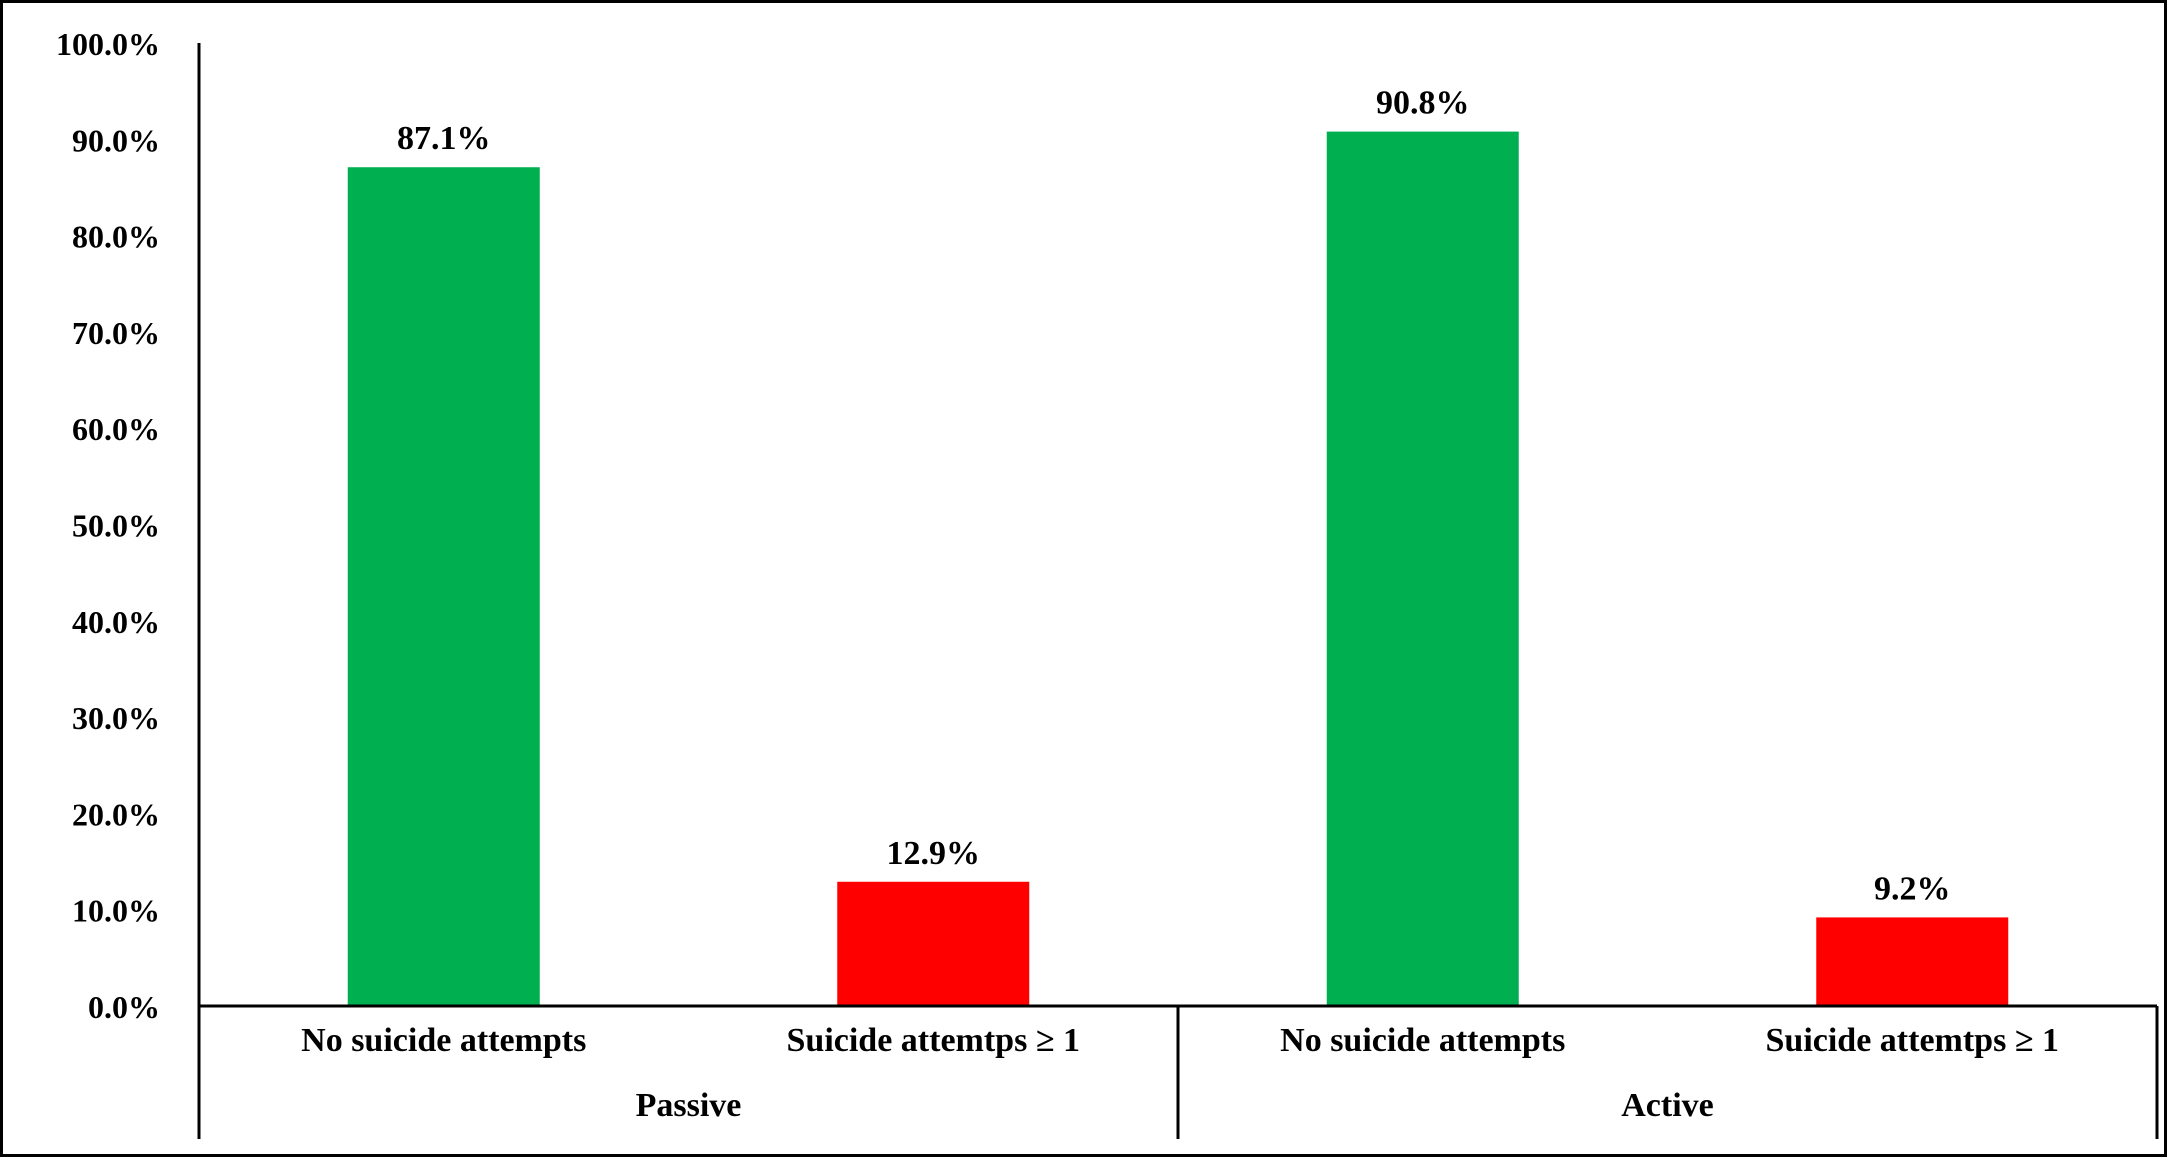 The image size is (2167, 1159). I want to click on y-tick-label: 40.0%, so click(116, 622).